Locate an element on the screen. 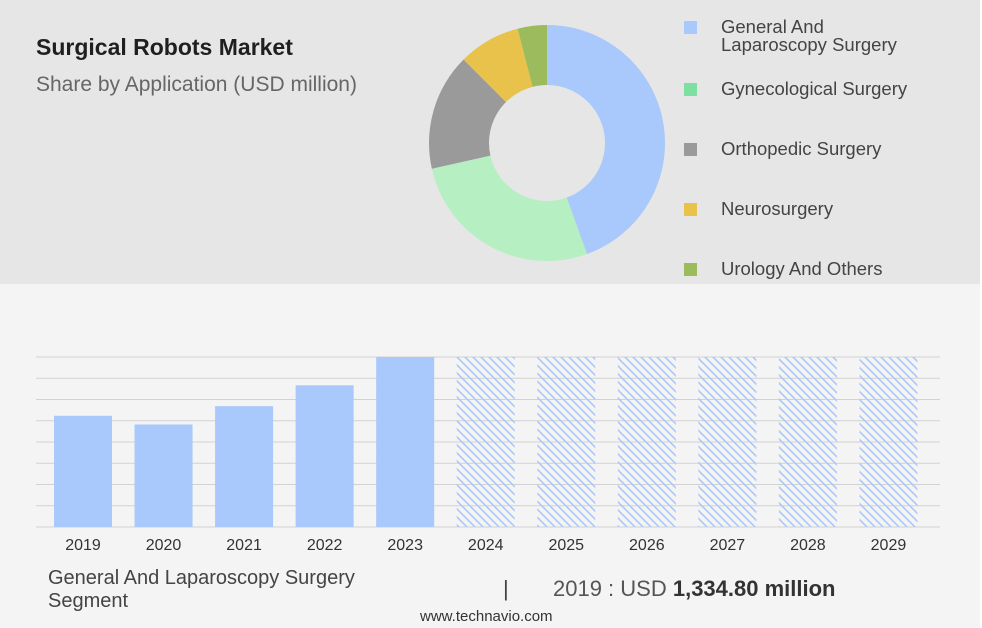 The height and width of the screenshot is (628, 982). legend-swatch-general-laparoscopy is located at coordinates (690, 27).